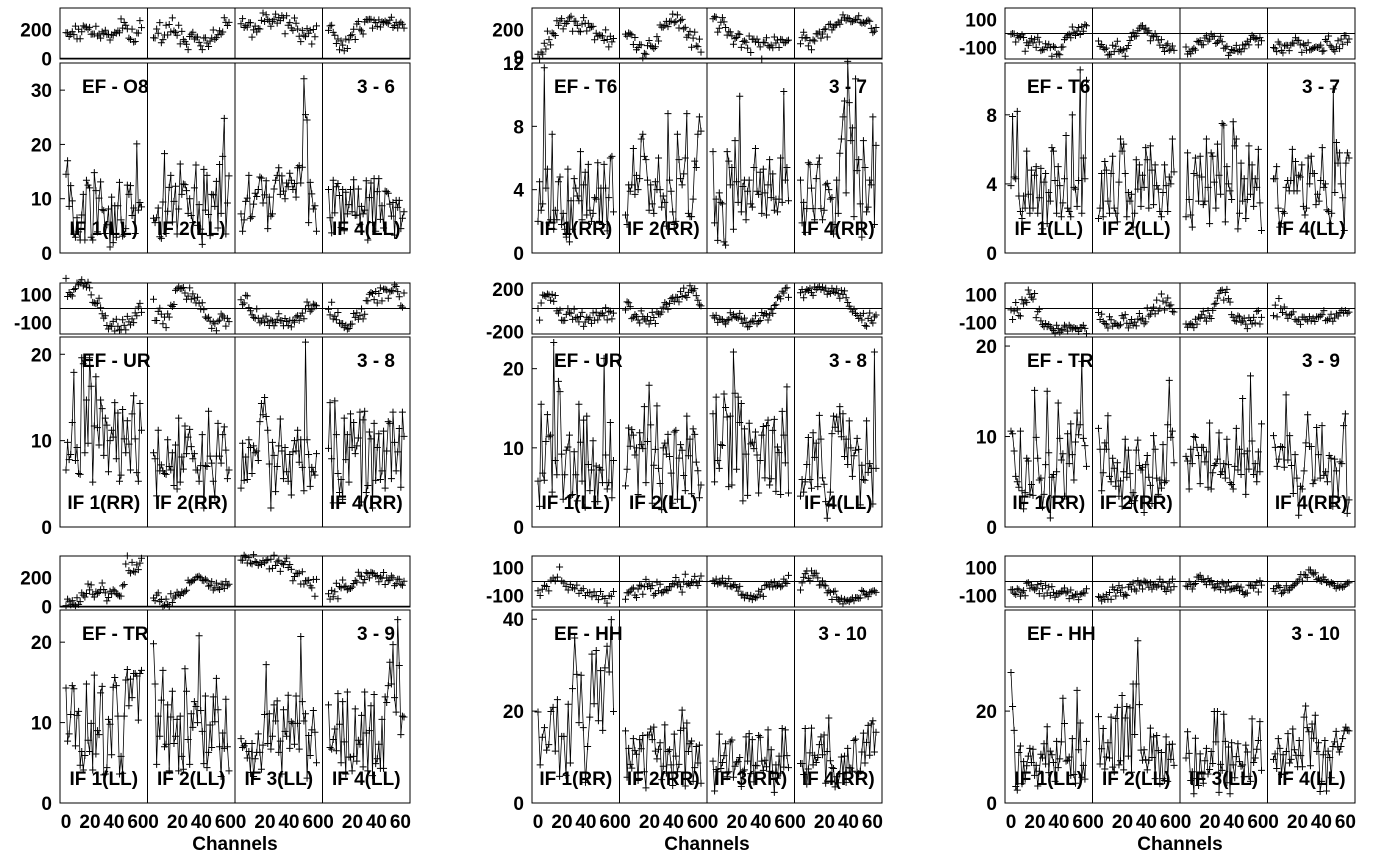  What do you see at coordinates (518, 528) in the screenshot?
I see `amplitude-tick-label: 0` at bounding box center [518, 528].